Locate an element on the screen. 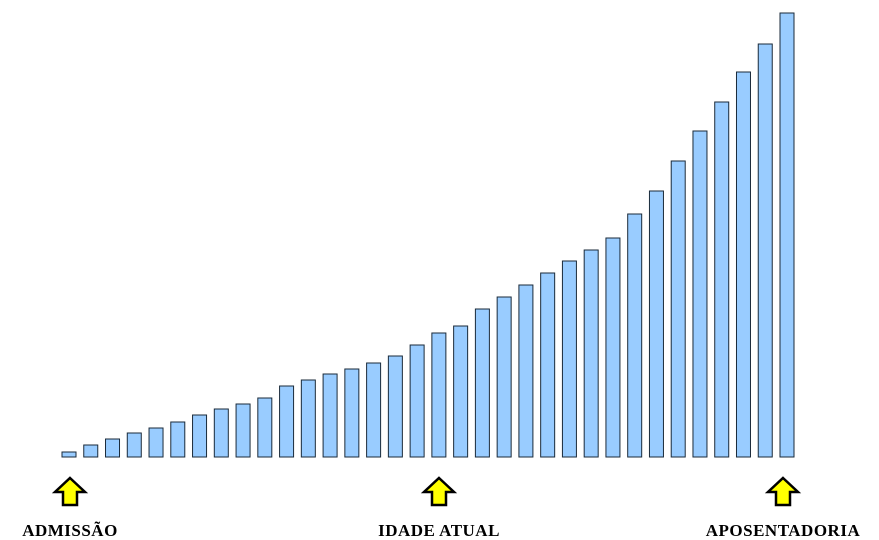 This screenshot has height=540, width=879. annotation-label: ADMISSÃO is located at coordinates (70, 530).